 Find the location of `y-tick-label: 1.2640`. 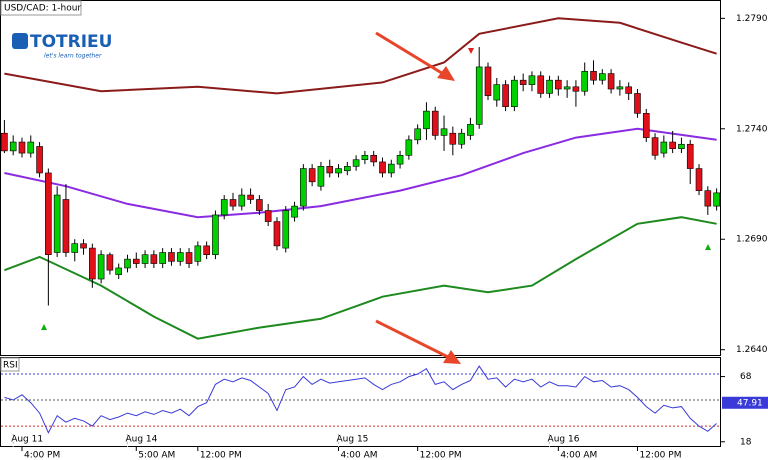

y-tick-label: 1.2640 is located at coordinates (752, 350).